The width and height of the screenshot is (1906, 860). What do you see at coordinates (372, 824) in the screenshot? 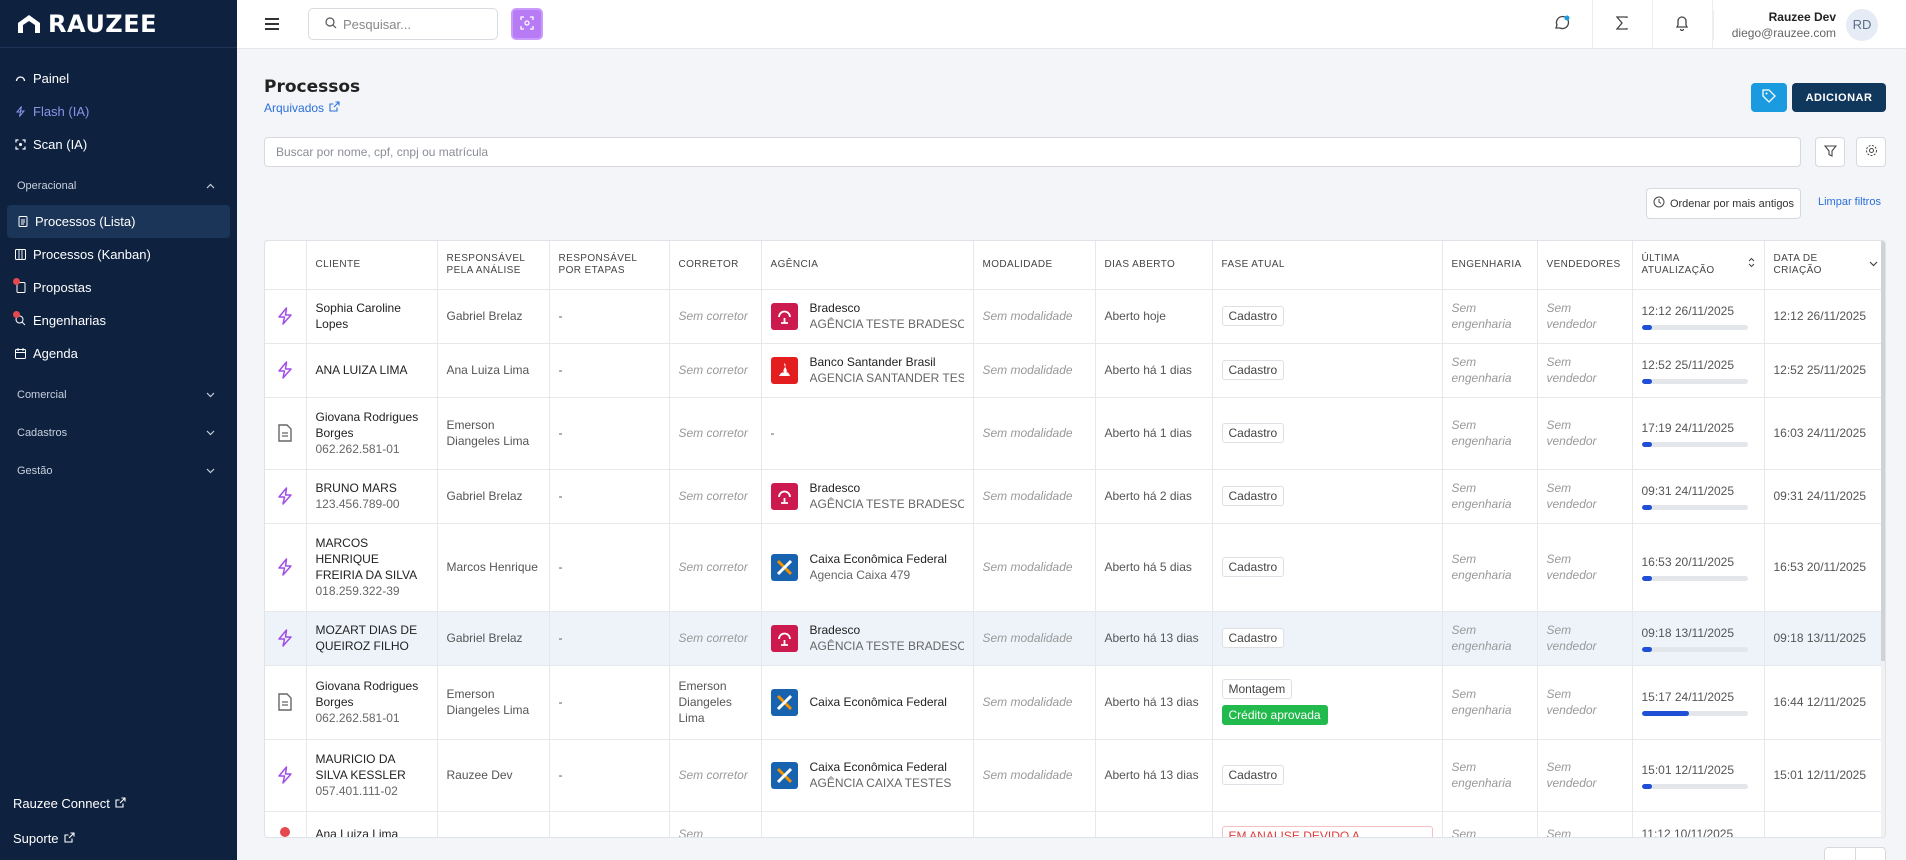
I see `client-cell: Ana Luiza Lima` at bounding box center [372, 824].